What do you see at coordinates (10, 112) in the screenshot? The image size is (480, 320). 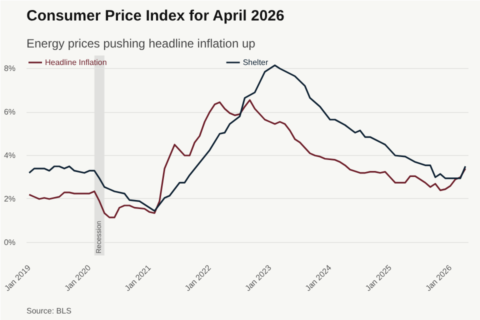 I see `y-tick-label: 6%` at bounding box center [10, 112].